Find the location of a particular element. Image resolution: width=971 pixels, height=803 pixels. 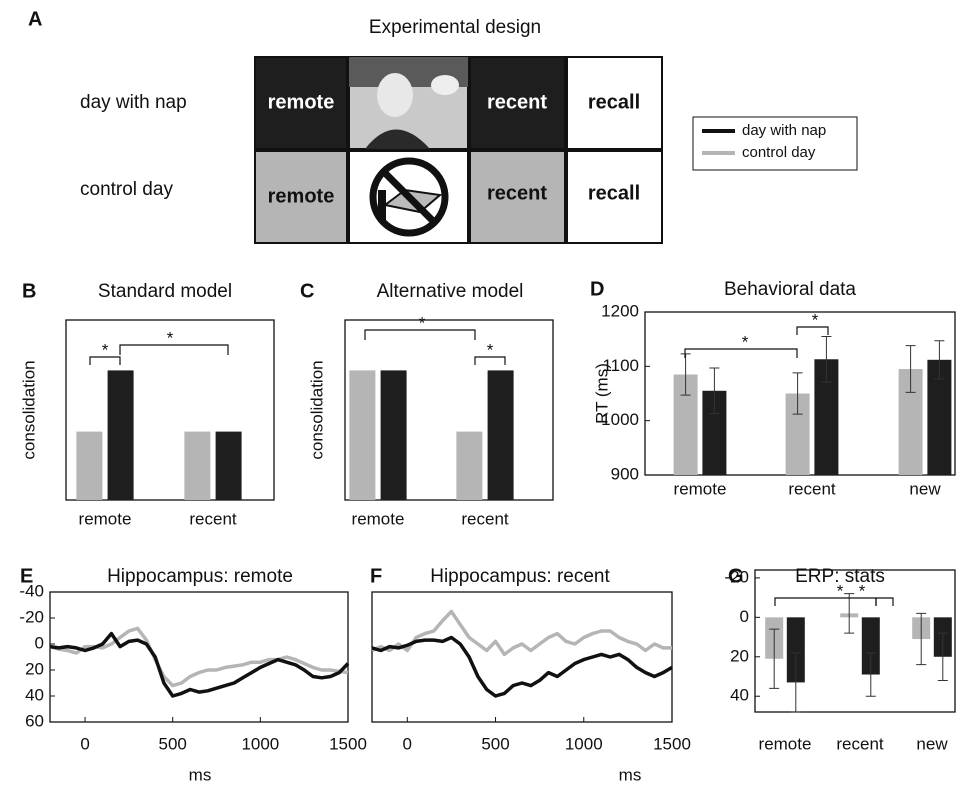

chart-title: Hippocampus: remote is located at coordinates (200, 576).